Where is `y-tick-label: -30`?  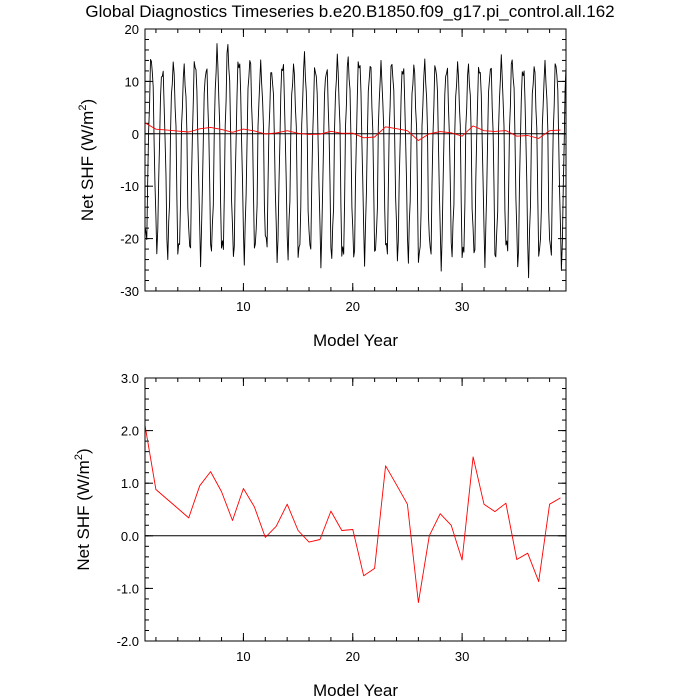 y-tick-label: -30 is located at coordinates (129, 291).